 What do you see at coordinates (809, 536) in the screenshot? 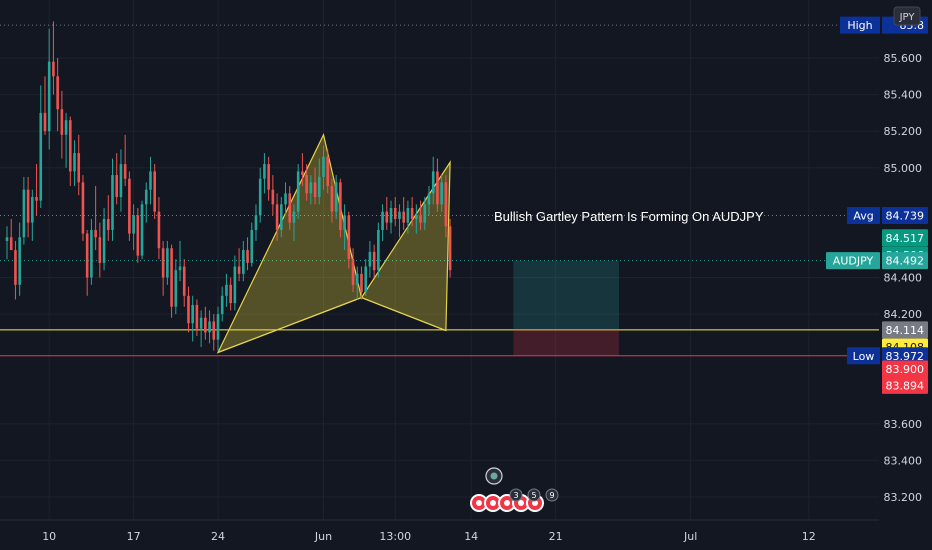
I see `time-tick-label: 12` at bounding box center [809, 536].